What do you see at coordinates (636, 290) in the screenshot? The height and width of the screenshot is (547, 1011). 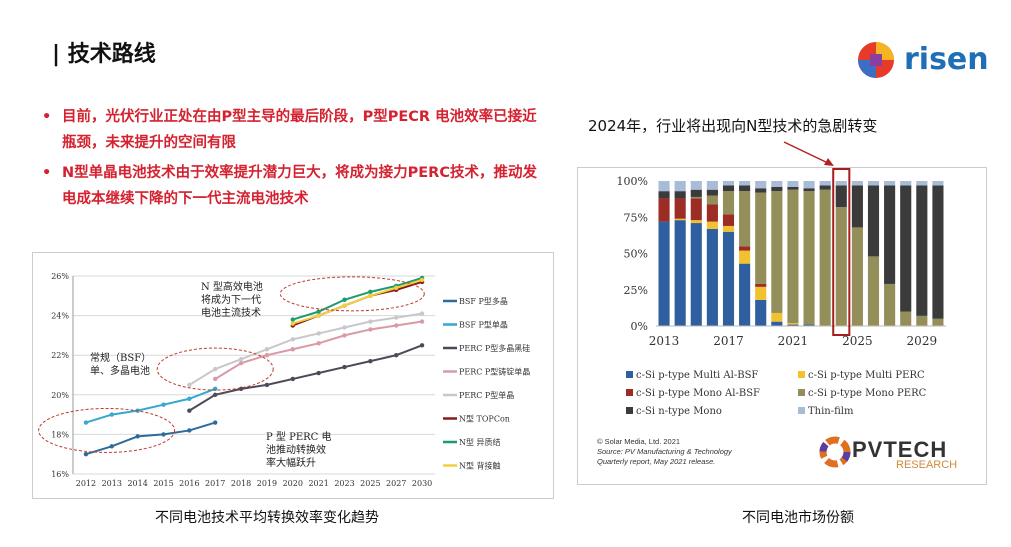 I see `y-tick-label: 25%` at bounding box center [636, 290].